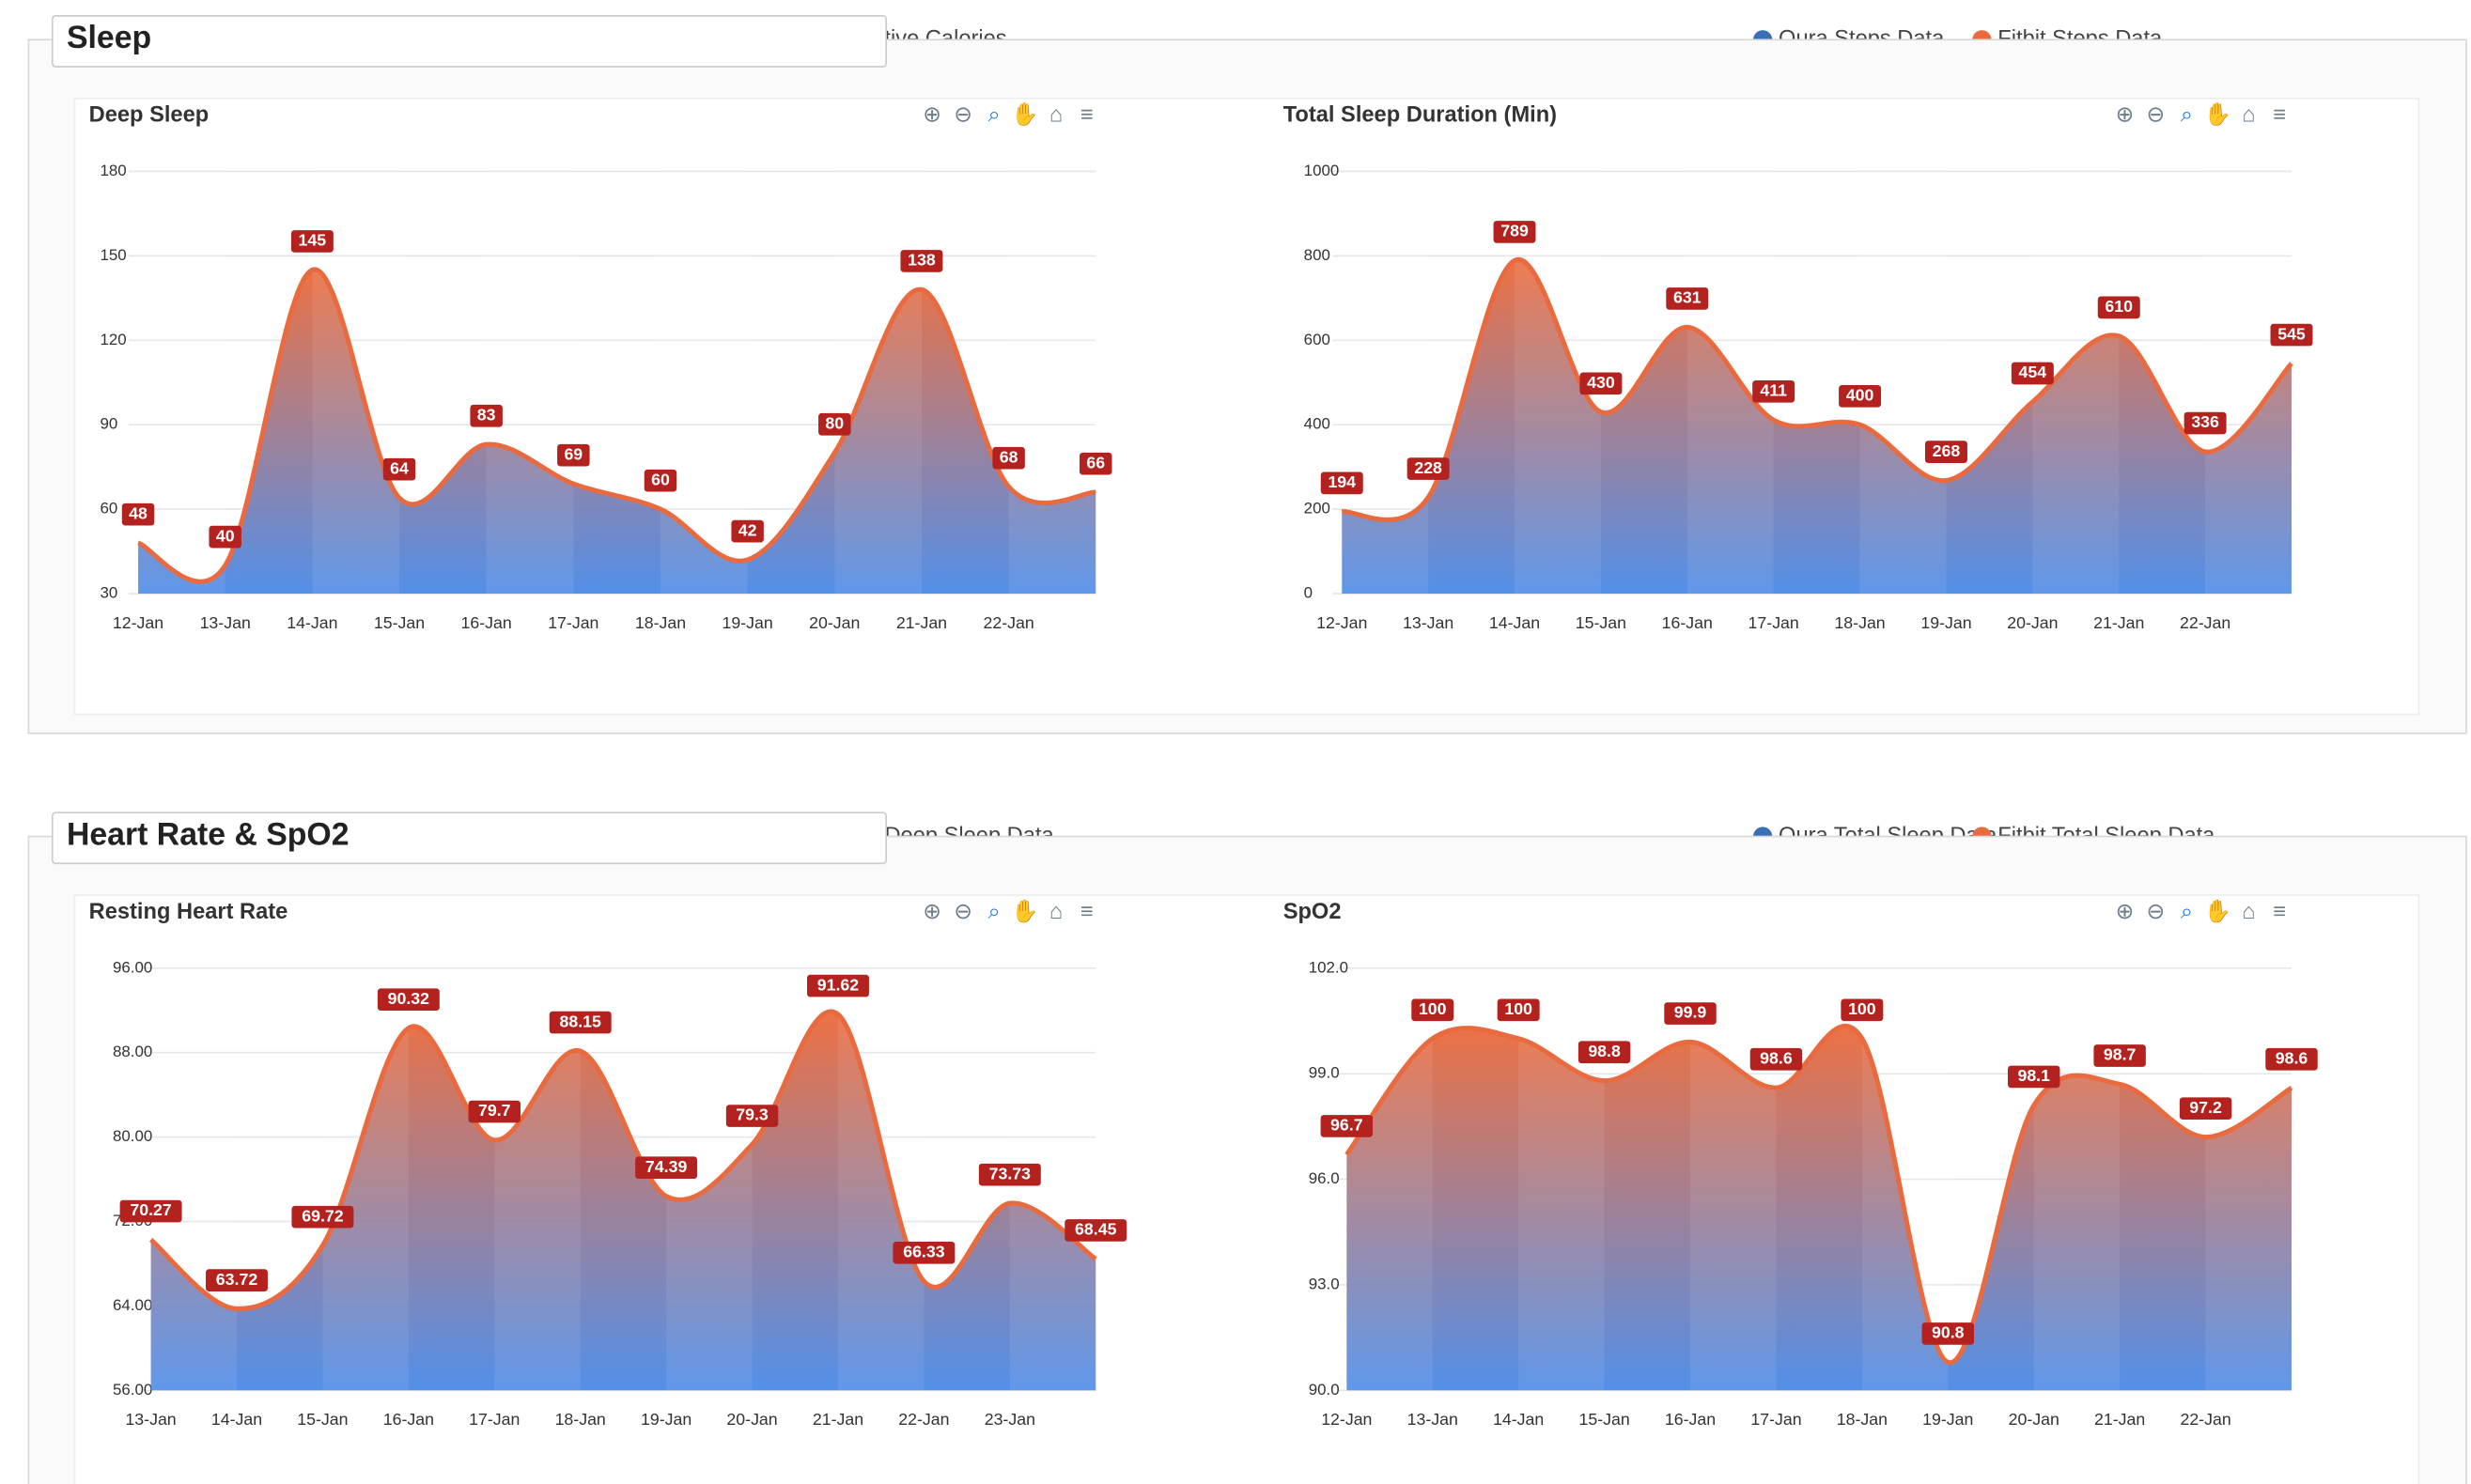 This screenshot has width=2471, height=1484. I want to click on y-tick-label: 120, so click(113, 339).